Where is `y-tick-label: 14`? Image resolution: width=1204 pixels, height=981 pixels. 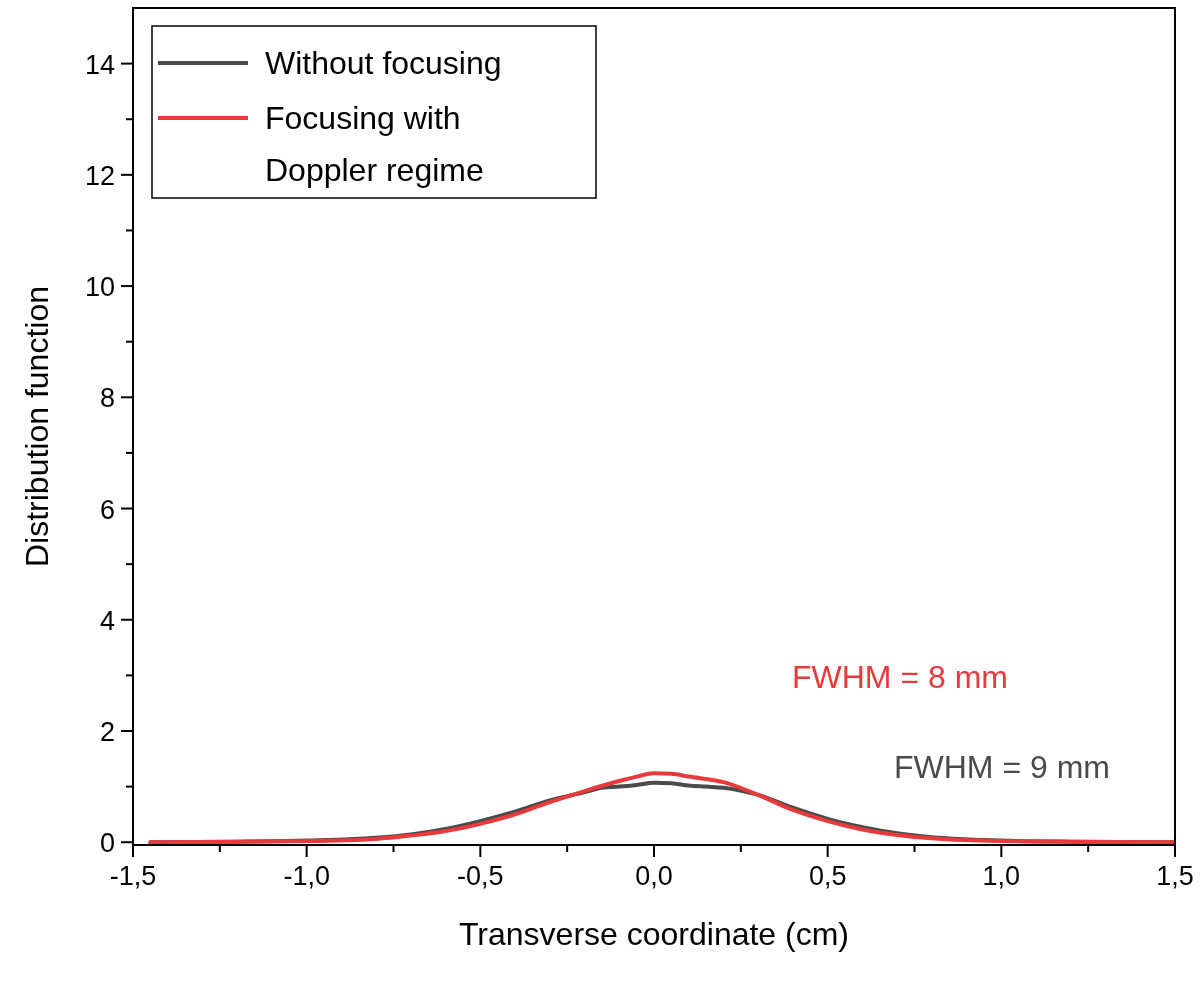
y-tick-label: 14 is located at coordinates (99, 64).